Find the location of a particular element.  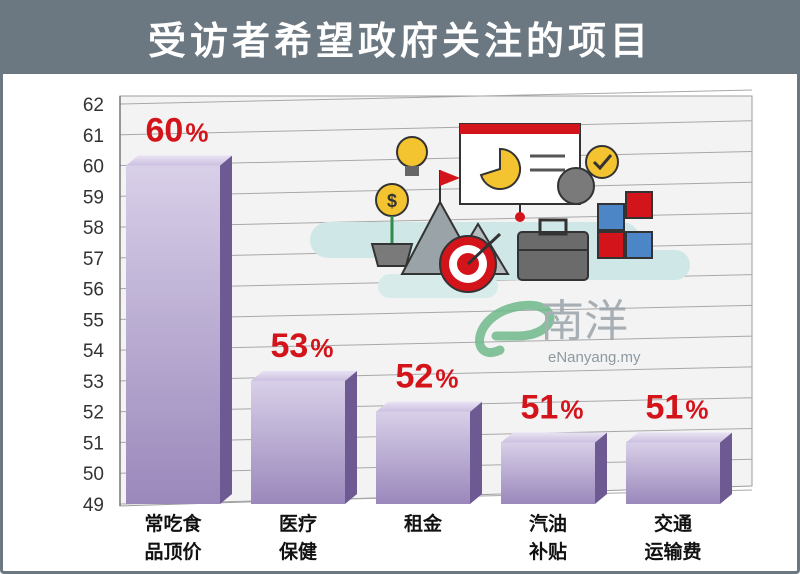

x-category-label: 运输费 is located at coordinates (672, 551).